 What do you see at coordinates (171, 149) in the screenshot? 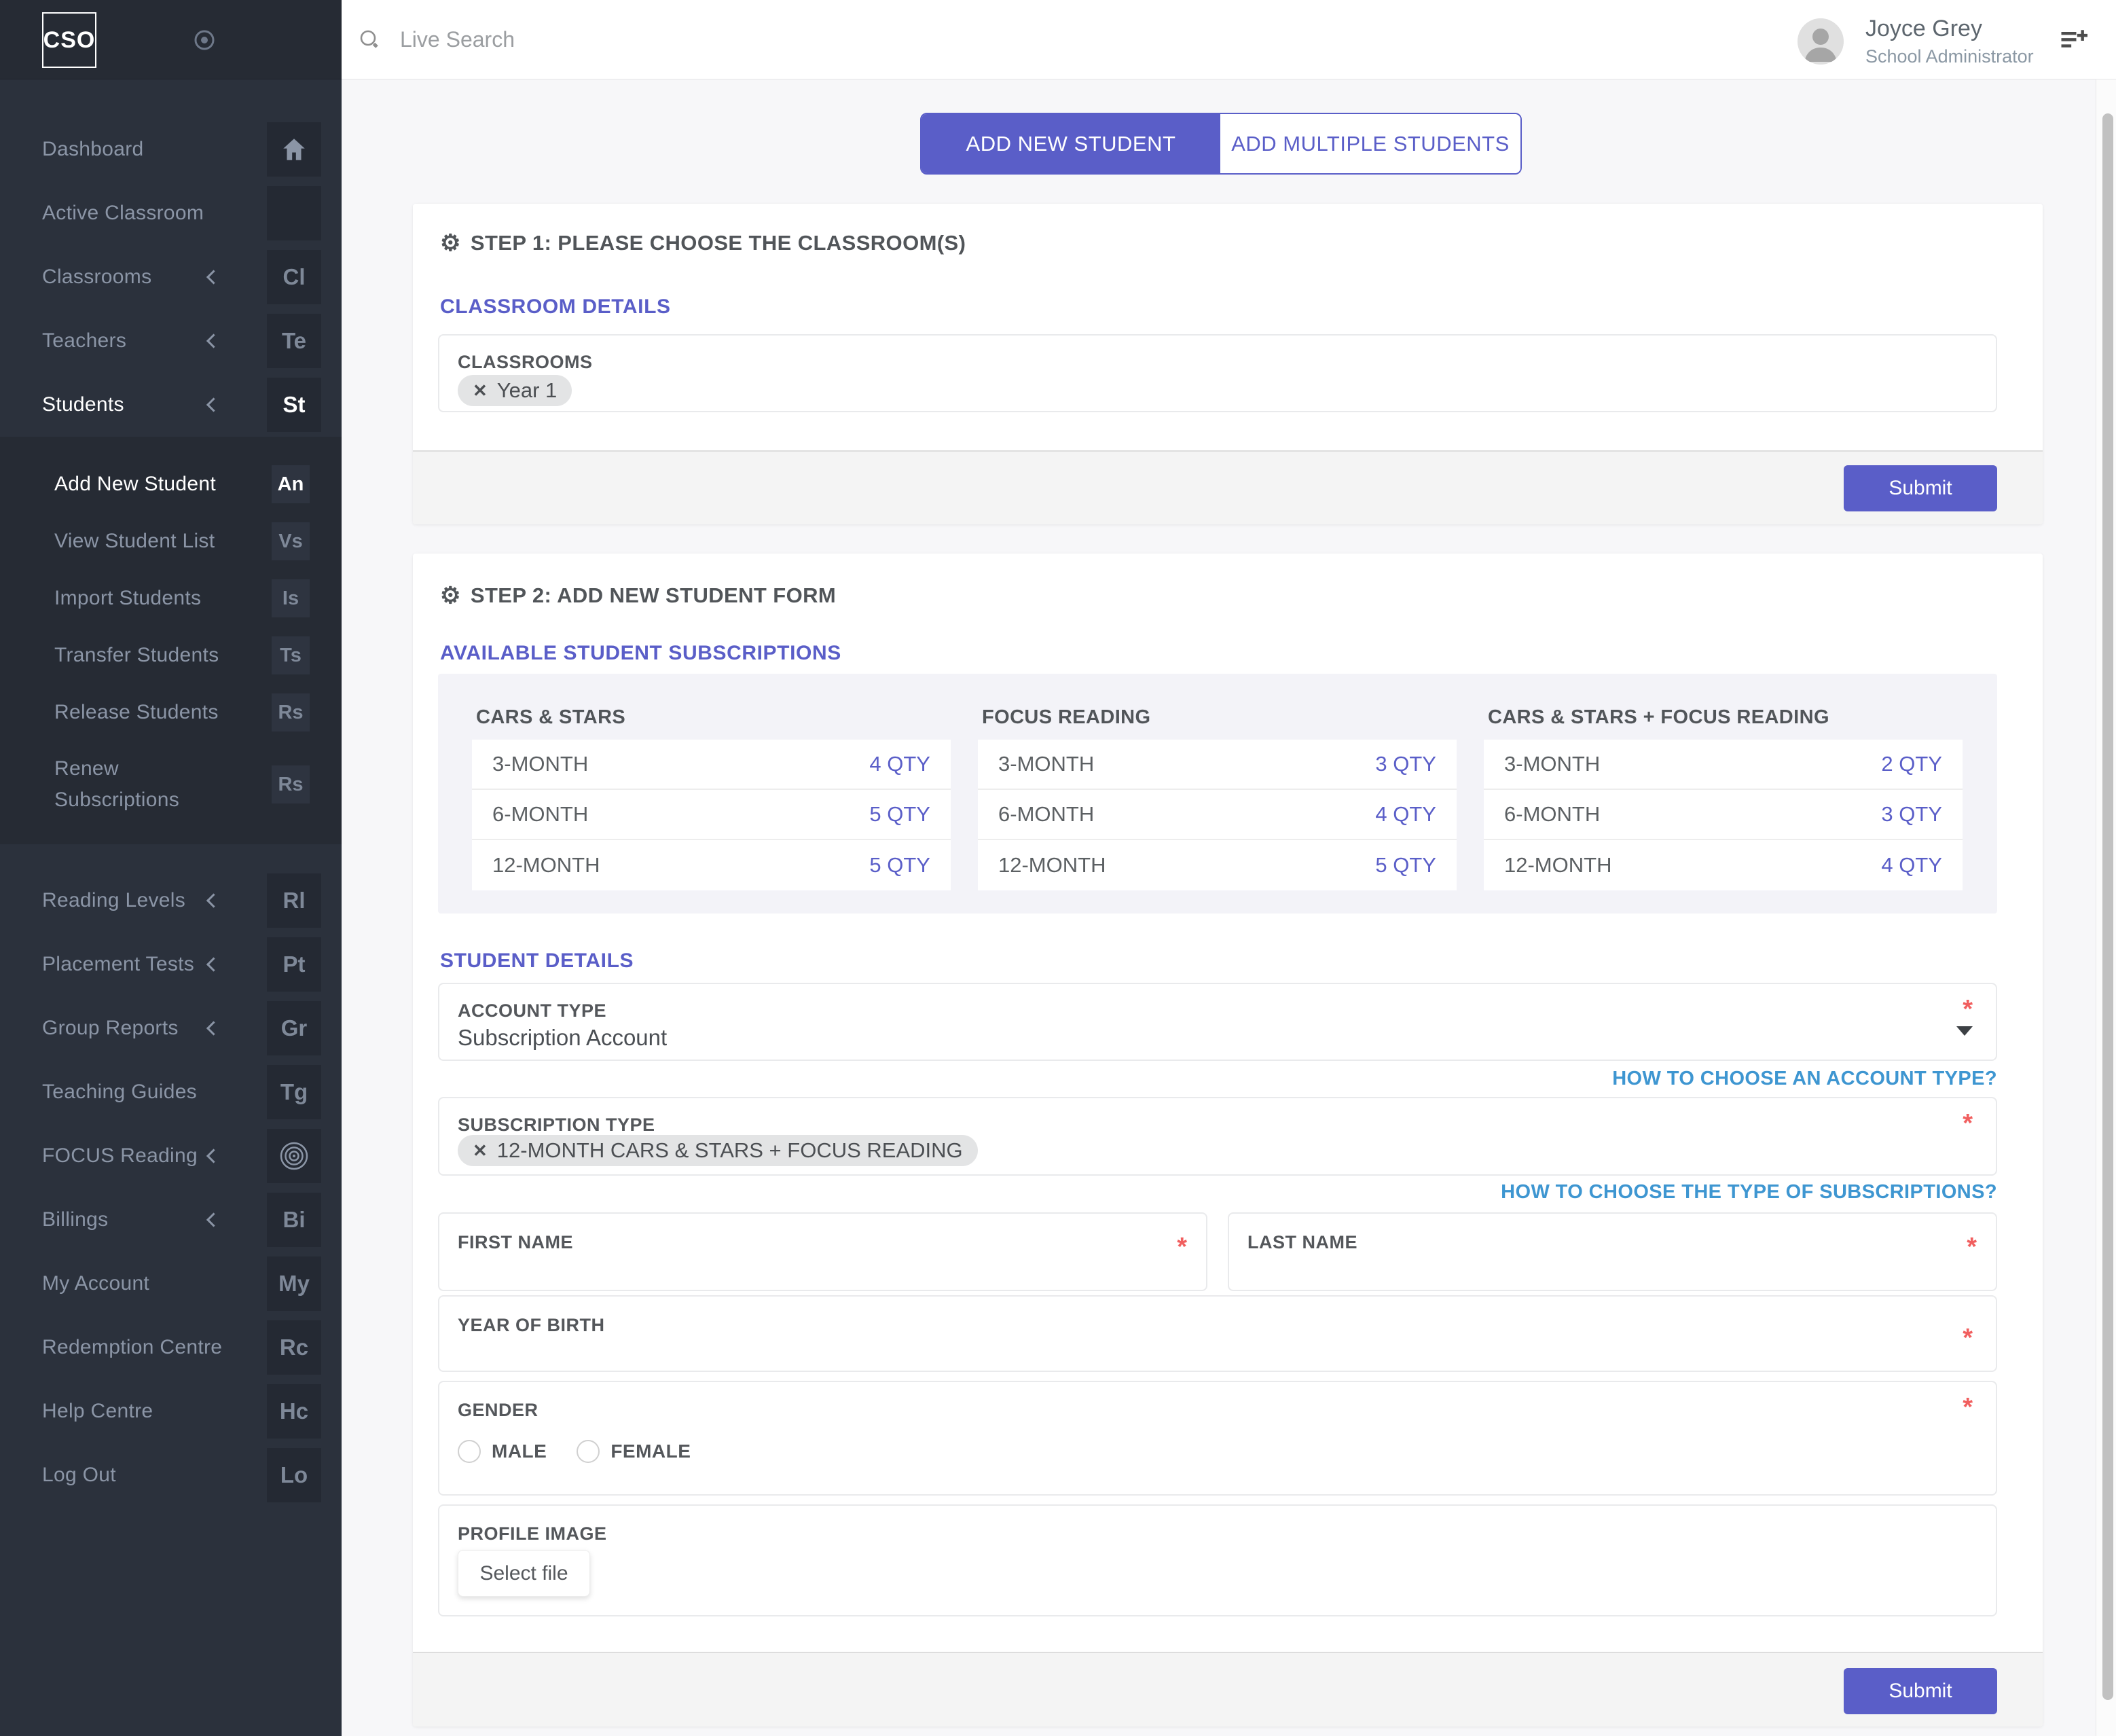
I see `sidebar-item-dashboard: Dashboard` at bounding box center [171, 149].